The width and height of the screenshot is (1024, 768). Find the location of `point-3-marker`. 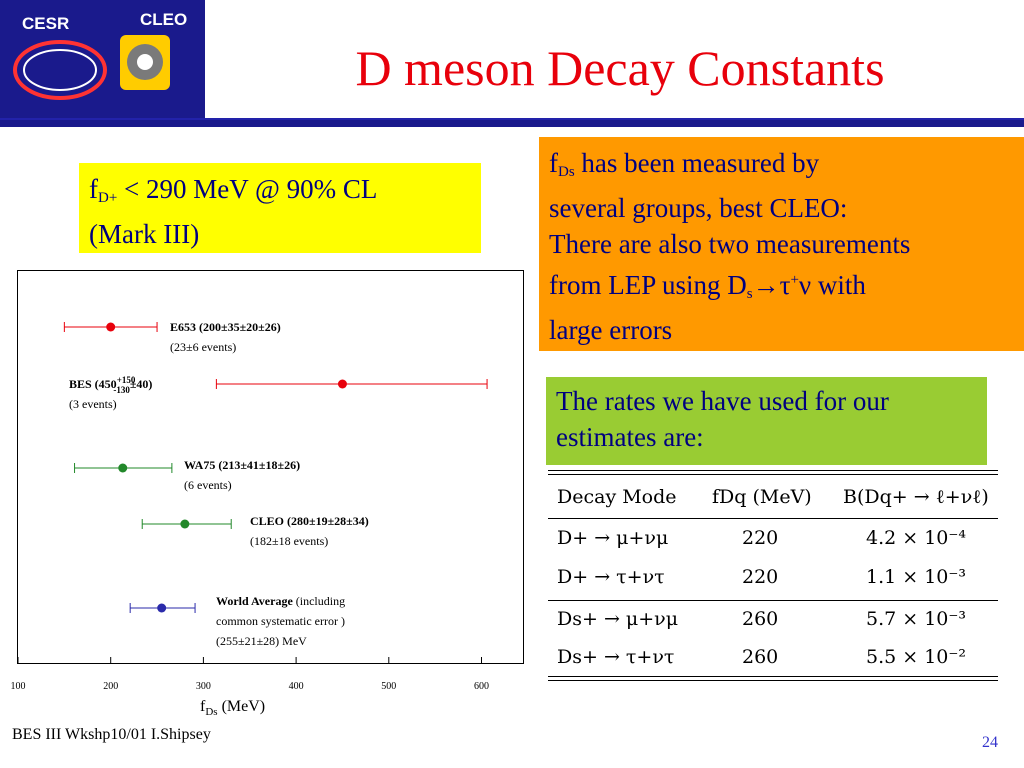

point-3-marker is located at coordinates (123, 468).